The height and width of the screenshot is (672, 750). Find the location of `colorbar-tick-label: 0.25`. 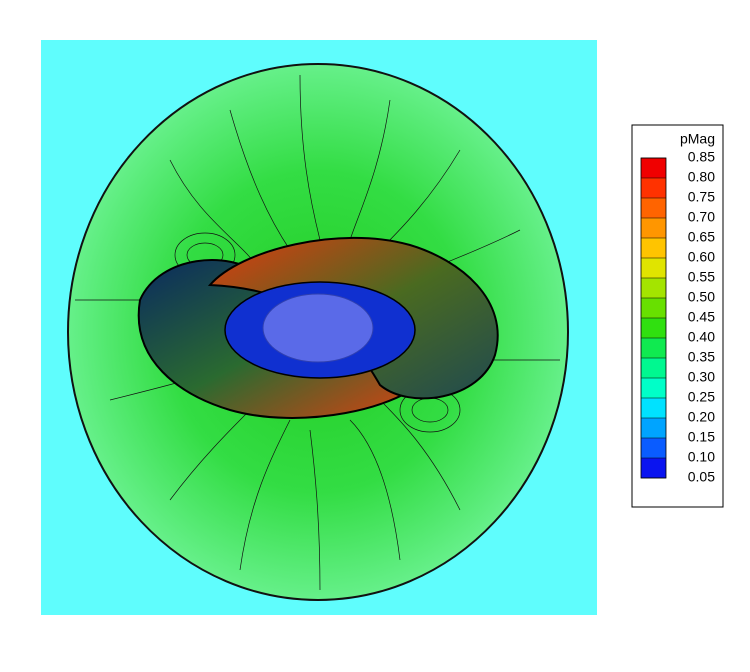

colorbar-tick-label: 0.25 is located at coordinates (701, 397).